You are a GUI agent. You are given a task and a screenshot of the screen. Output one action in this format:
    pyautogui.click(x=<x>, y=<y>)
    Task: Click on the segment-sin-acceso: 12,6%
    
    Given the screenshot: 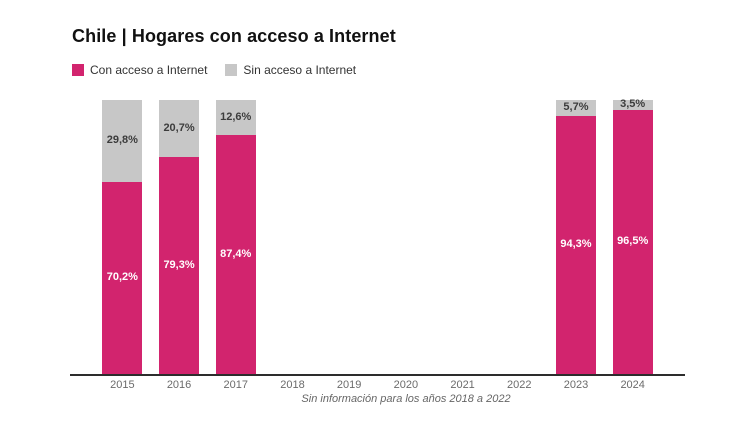 What is the action you would take?
    pyautogui.click(x=235, y=117)
    